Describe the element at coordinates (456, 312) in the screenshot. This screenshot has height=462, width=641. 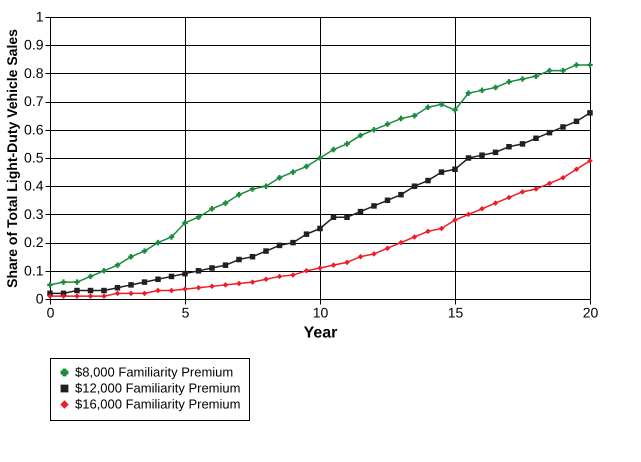
I see `x-tick-label: 15` at that location.